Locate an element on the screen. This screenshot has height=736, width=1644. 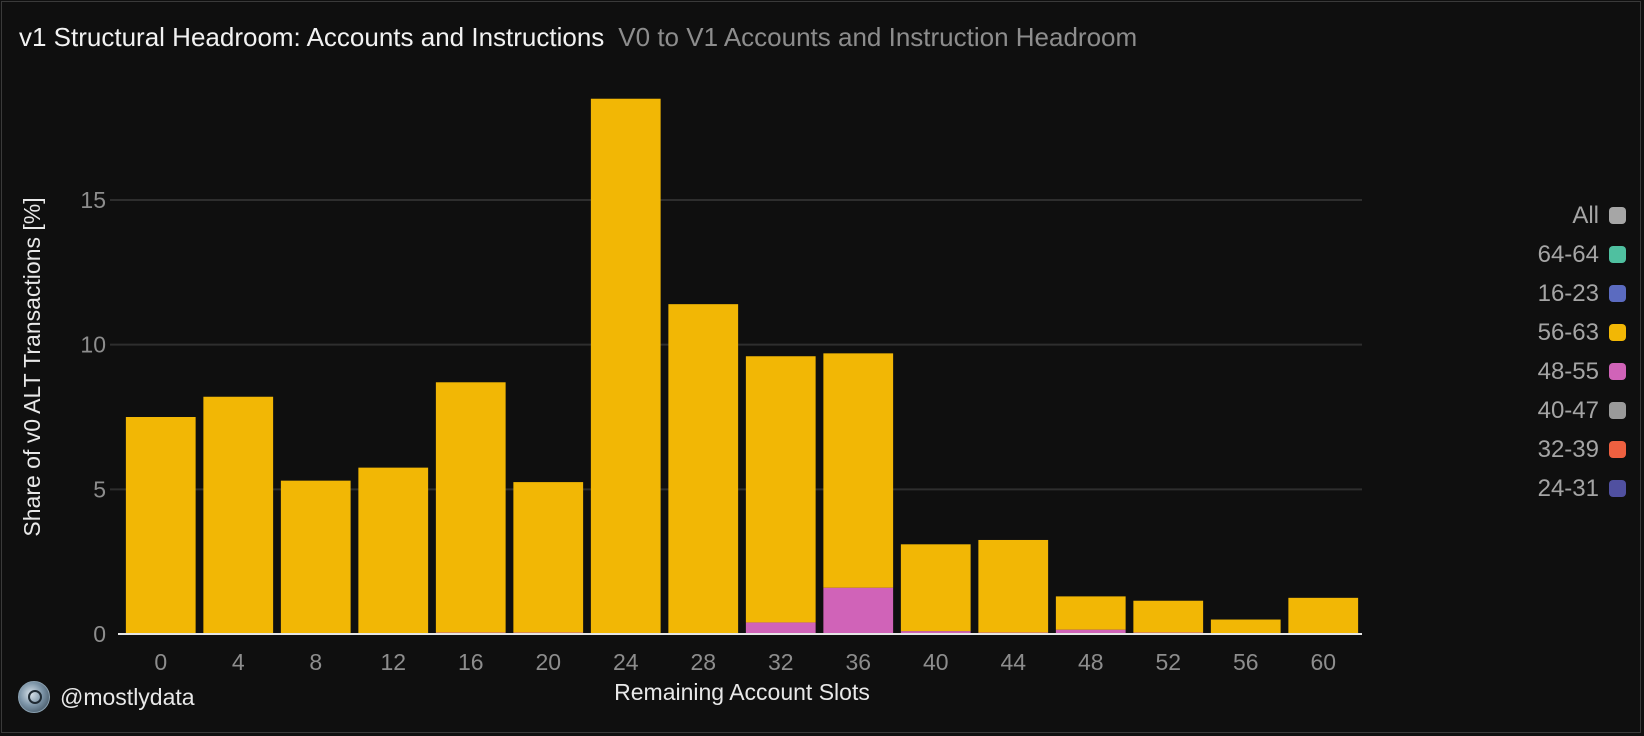
legend-item: 40-47 is located at coordinates (1582, 410).